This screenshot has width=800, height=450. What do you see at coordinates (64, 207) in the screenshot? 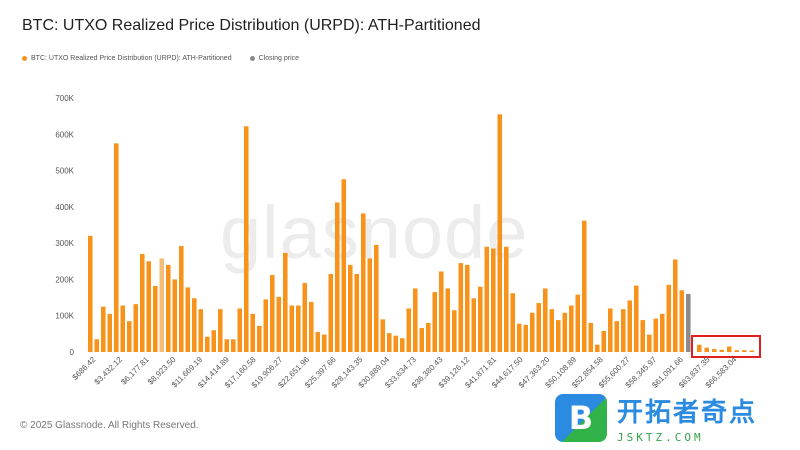
I see `y-tick-label: 400K` at bounding box center [64, 207].